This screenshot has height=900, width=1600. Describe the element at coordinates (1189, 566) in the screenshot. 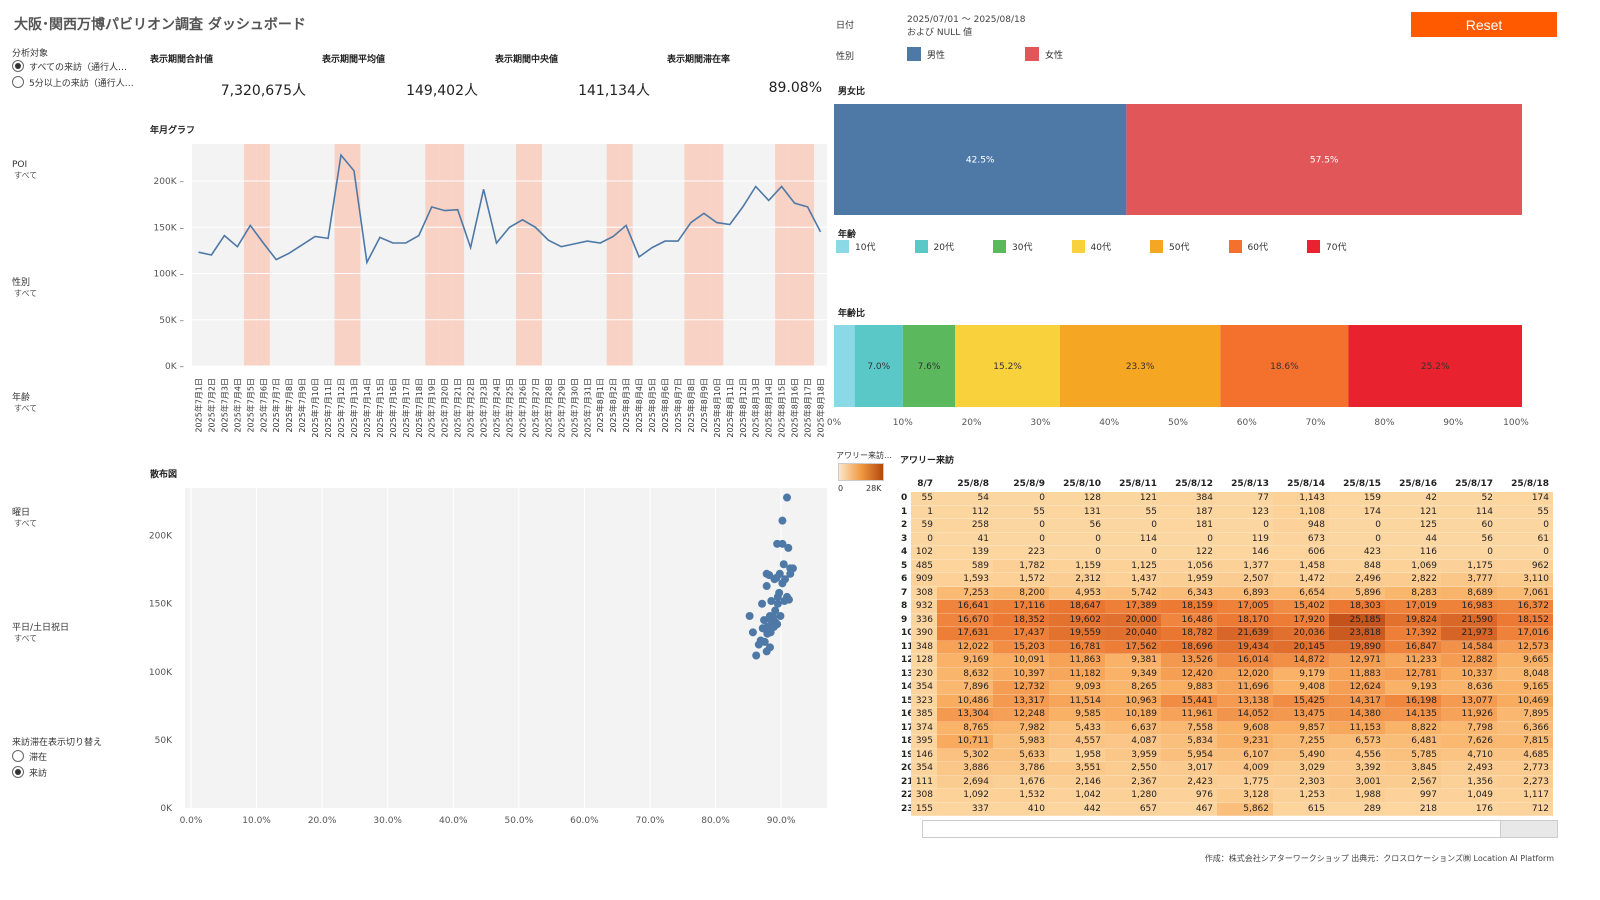

I see `heatmap-cell: 1,056` at that location.